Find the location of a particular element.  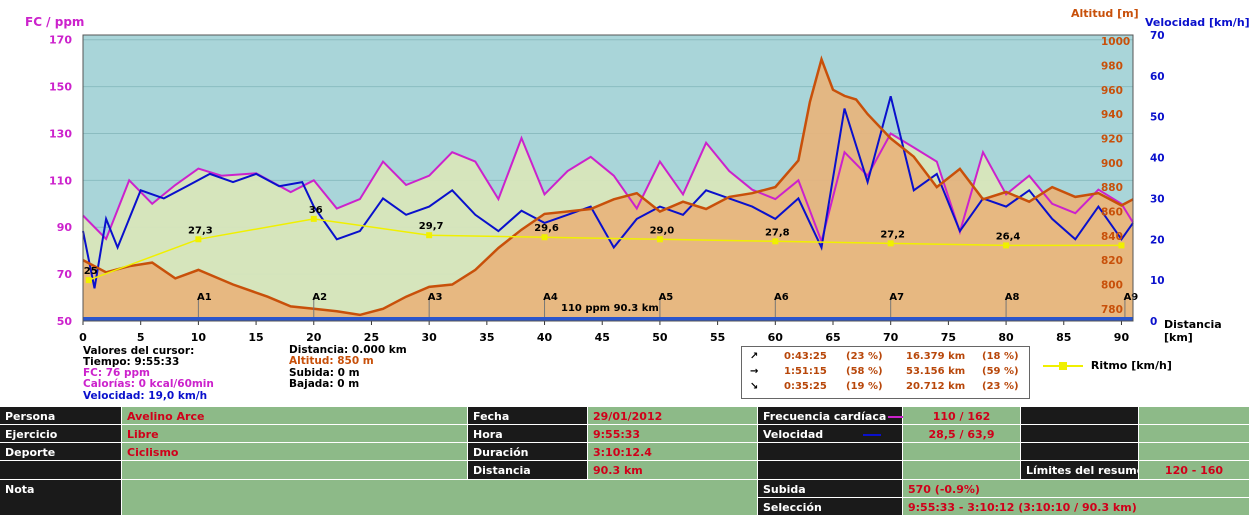

altitude-axis-title: Altitud [m] is located at coordinates (1105, 13).